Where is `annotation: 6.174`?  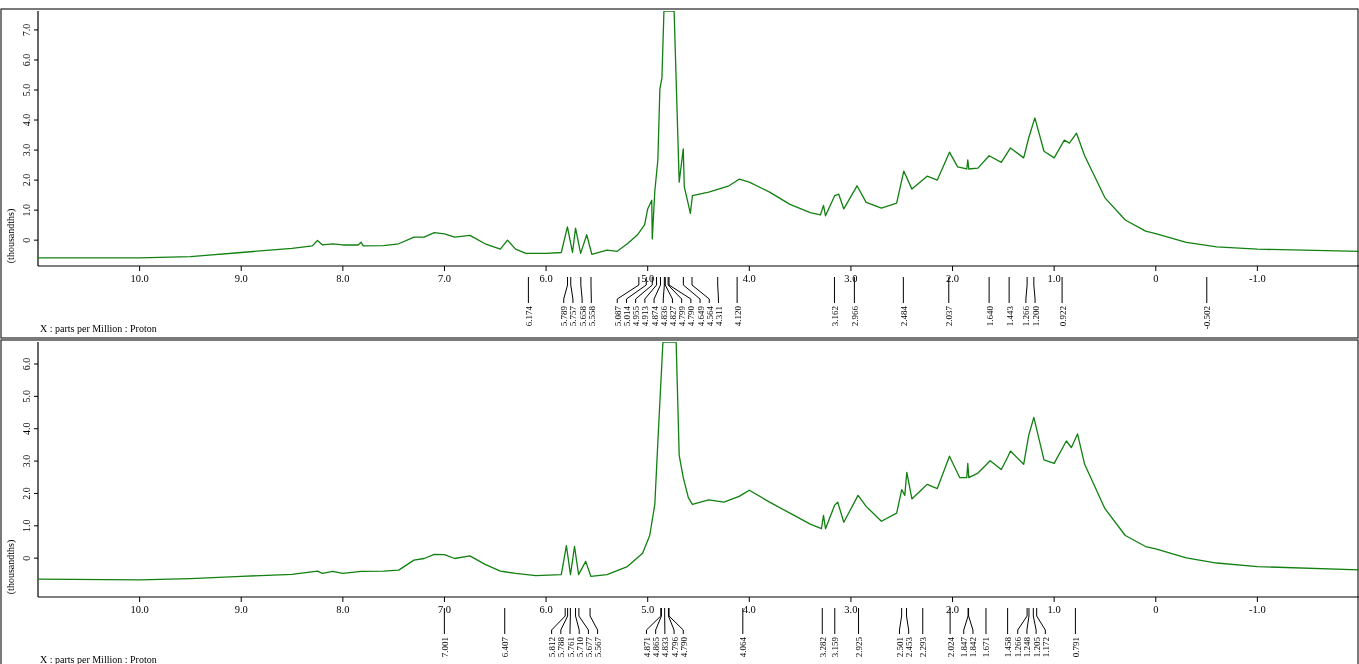 annotation: 6.174 is located at coordinates (528, 316).